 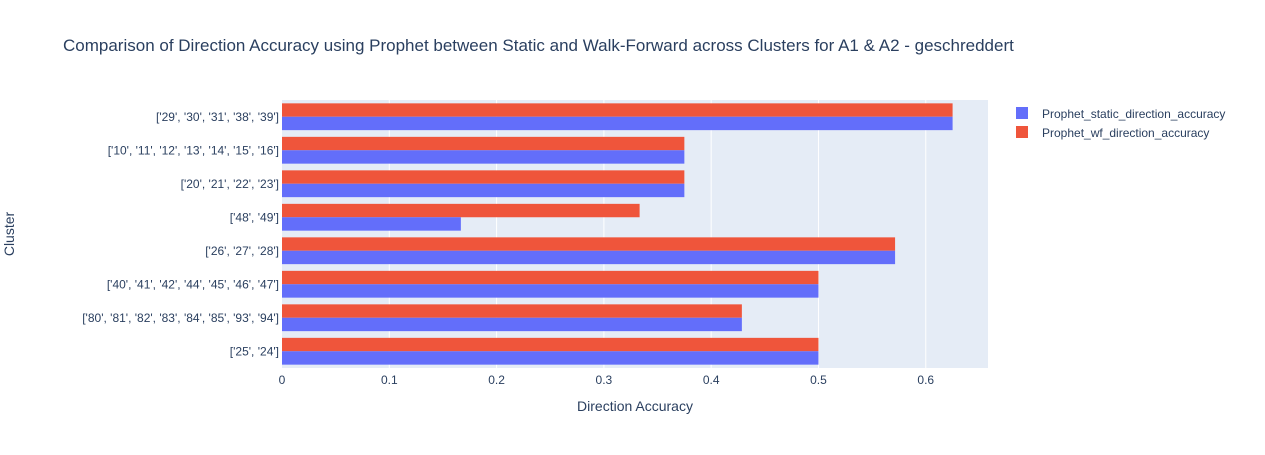 I want to click on x-tick-label: 0.1, so click(x=389, y=380).